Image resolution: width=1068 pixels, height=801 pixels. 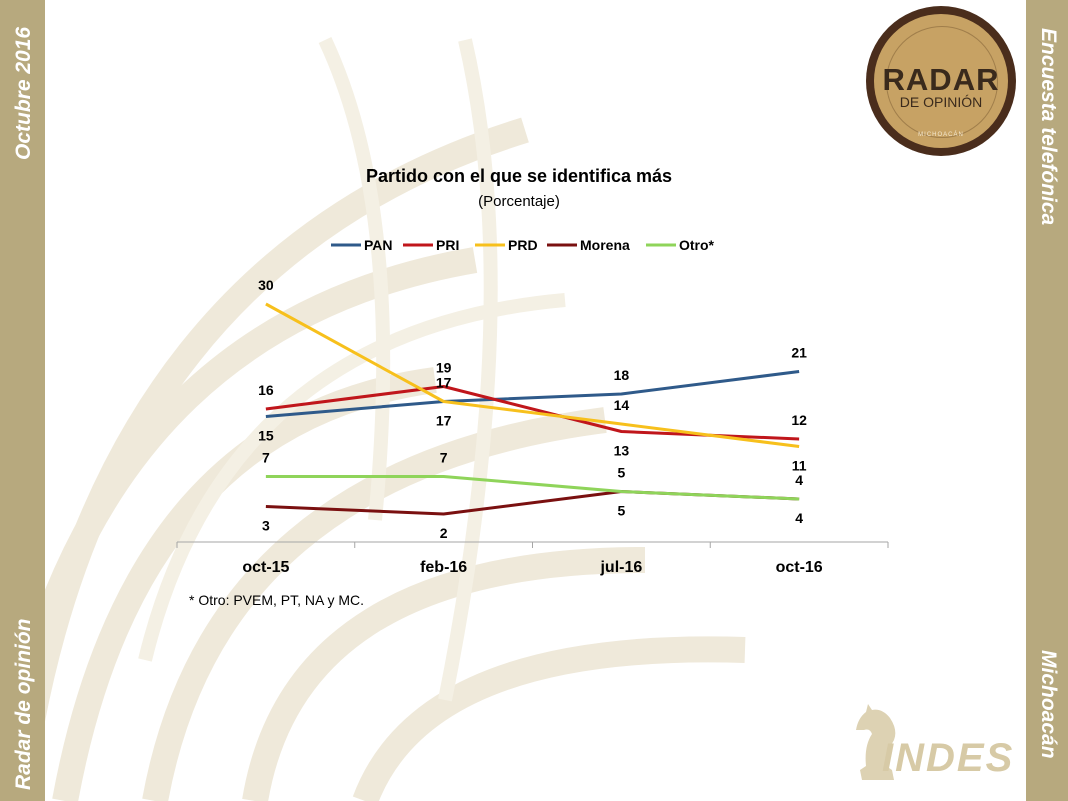 What do you see at coordinates (266, 436) in the screenshot?
I see `data-label: 15` at bounding box center [266, 436].